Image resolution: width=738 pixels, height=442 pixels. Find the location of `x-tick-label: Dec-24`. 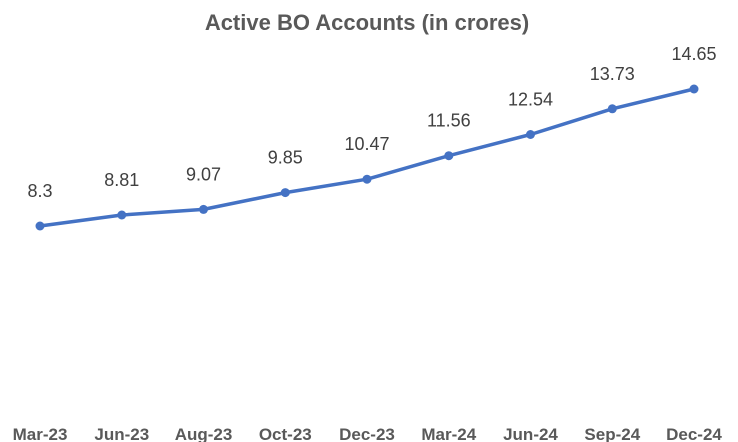

x-tick-label: Dec-24 is located at coordinates (694, 433).